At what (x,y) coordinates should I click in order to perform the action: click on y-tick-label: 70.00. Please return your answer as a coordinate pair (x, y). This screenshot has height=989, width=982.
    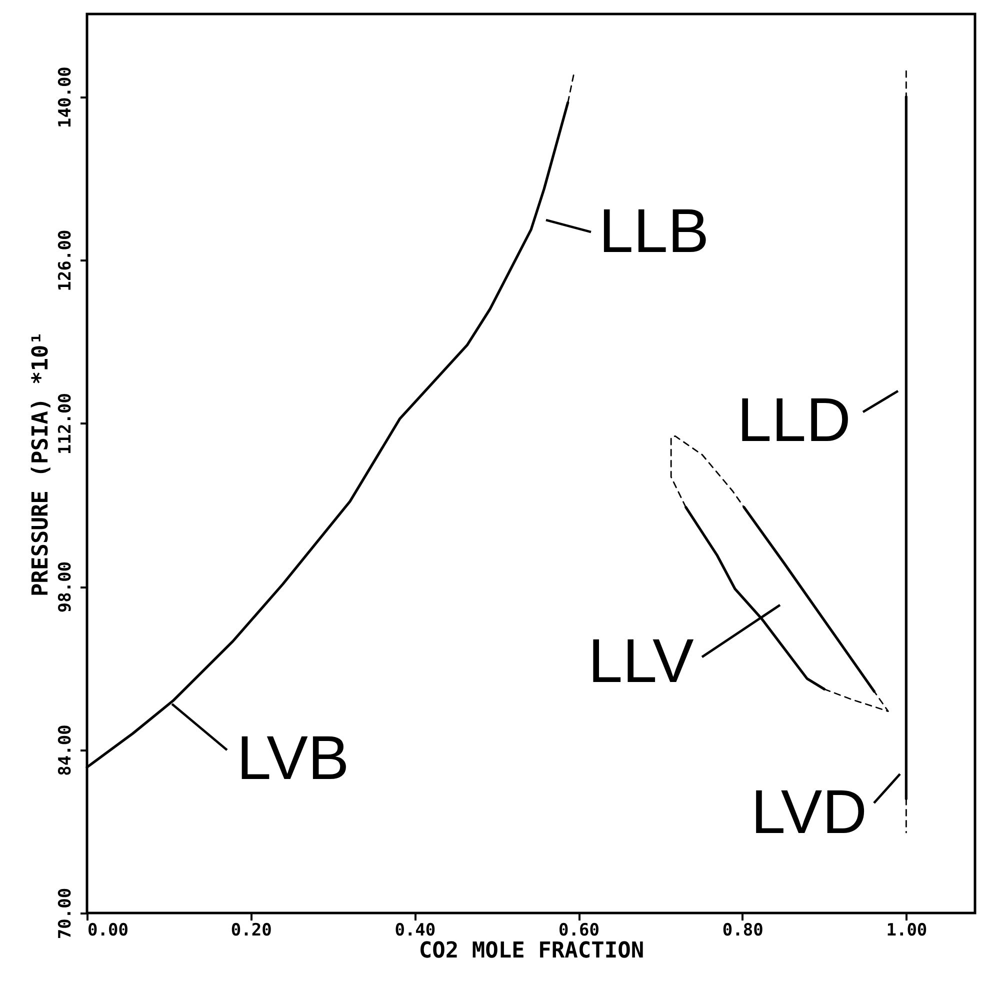
    Looking at the image, I should click on (66, 914).